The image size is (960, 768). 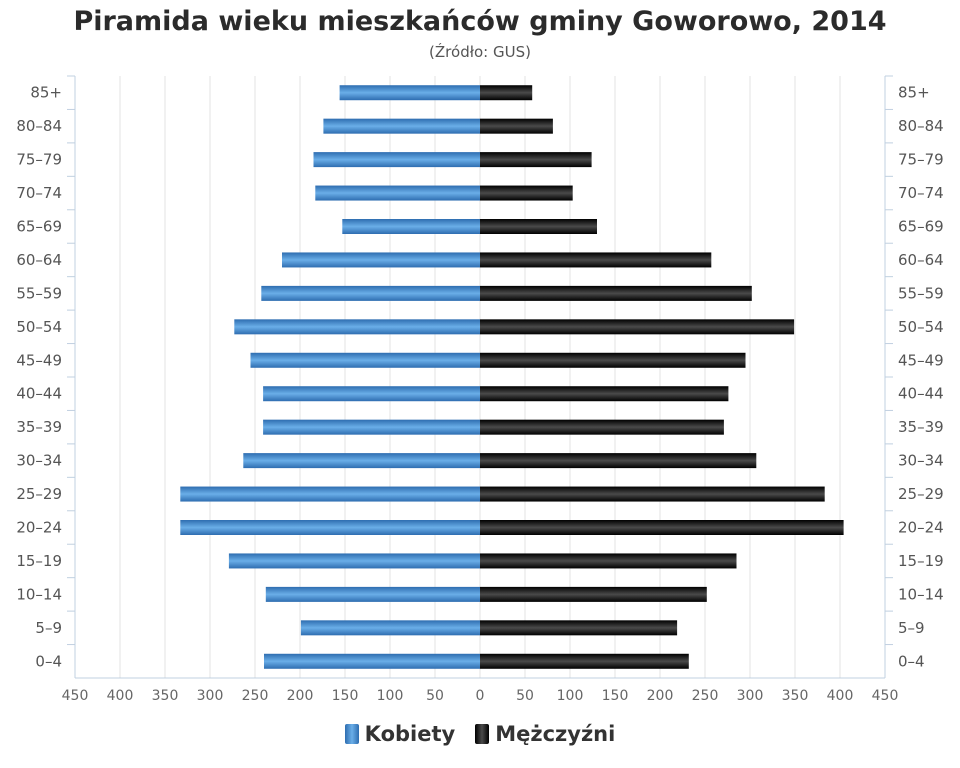 I want to click on y-tick-label-left: 10–14, so click(x=39, y=594).